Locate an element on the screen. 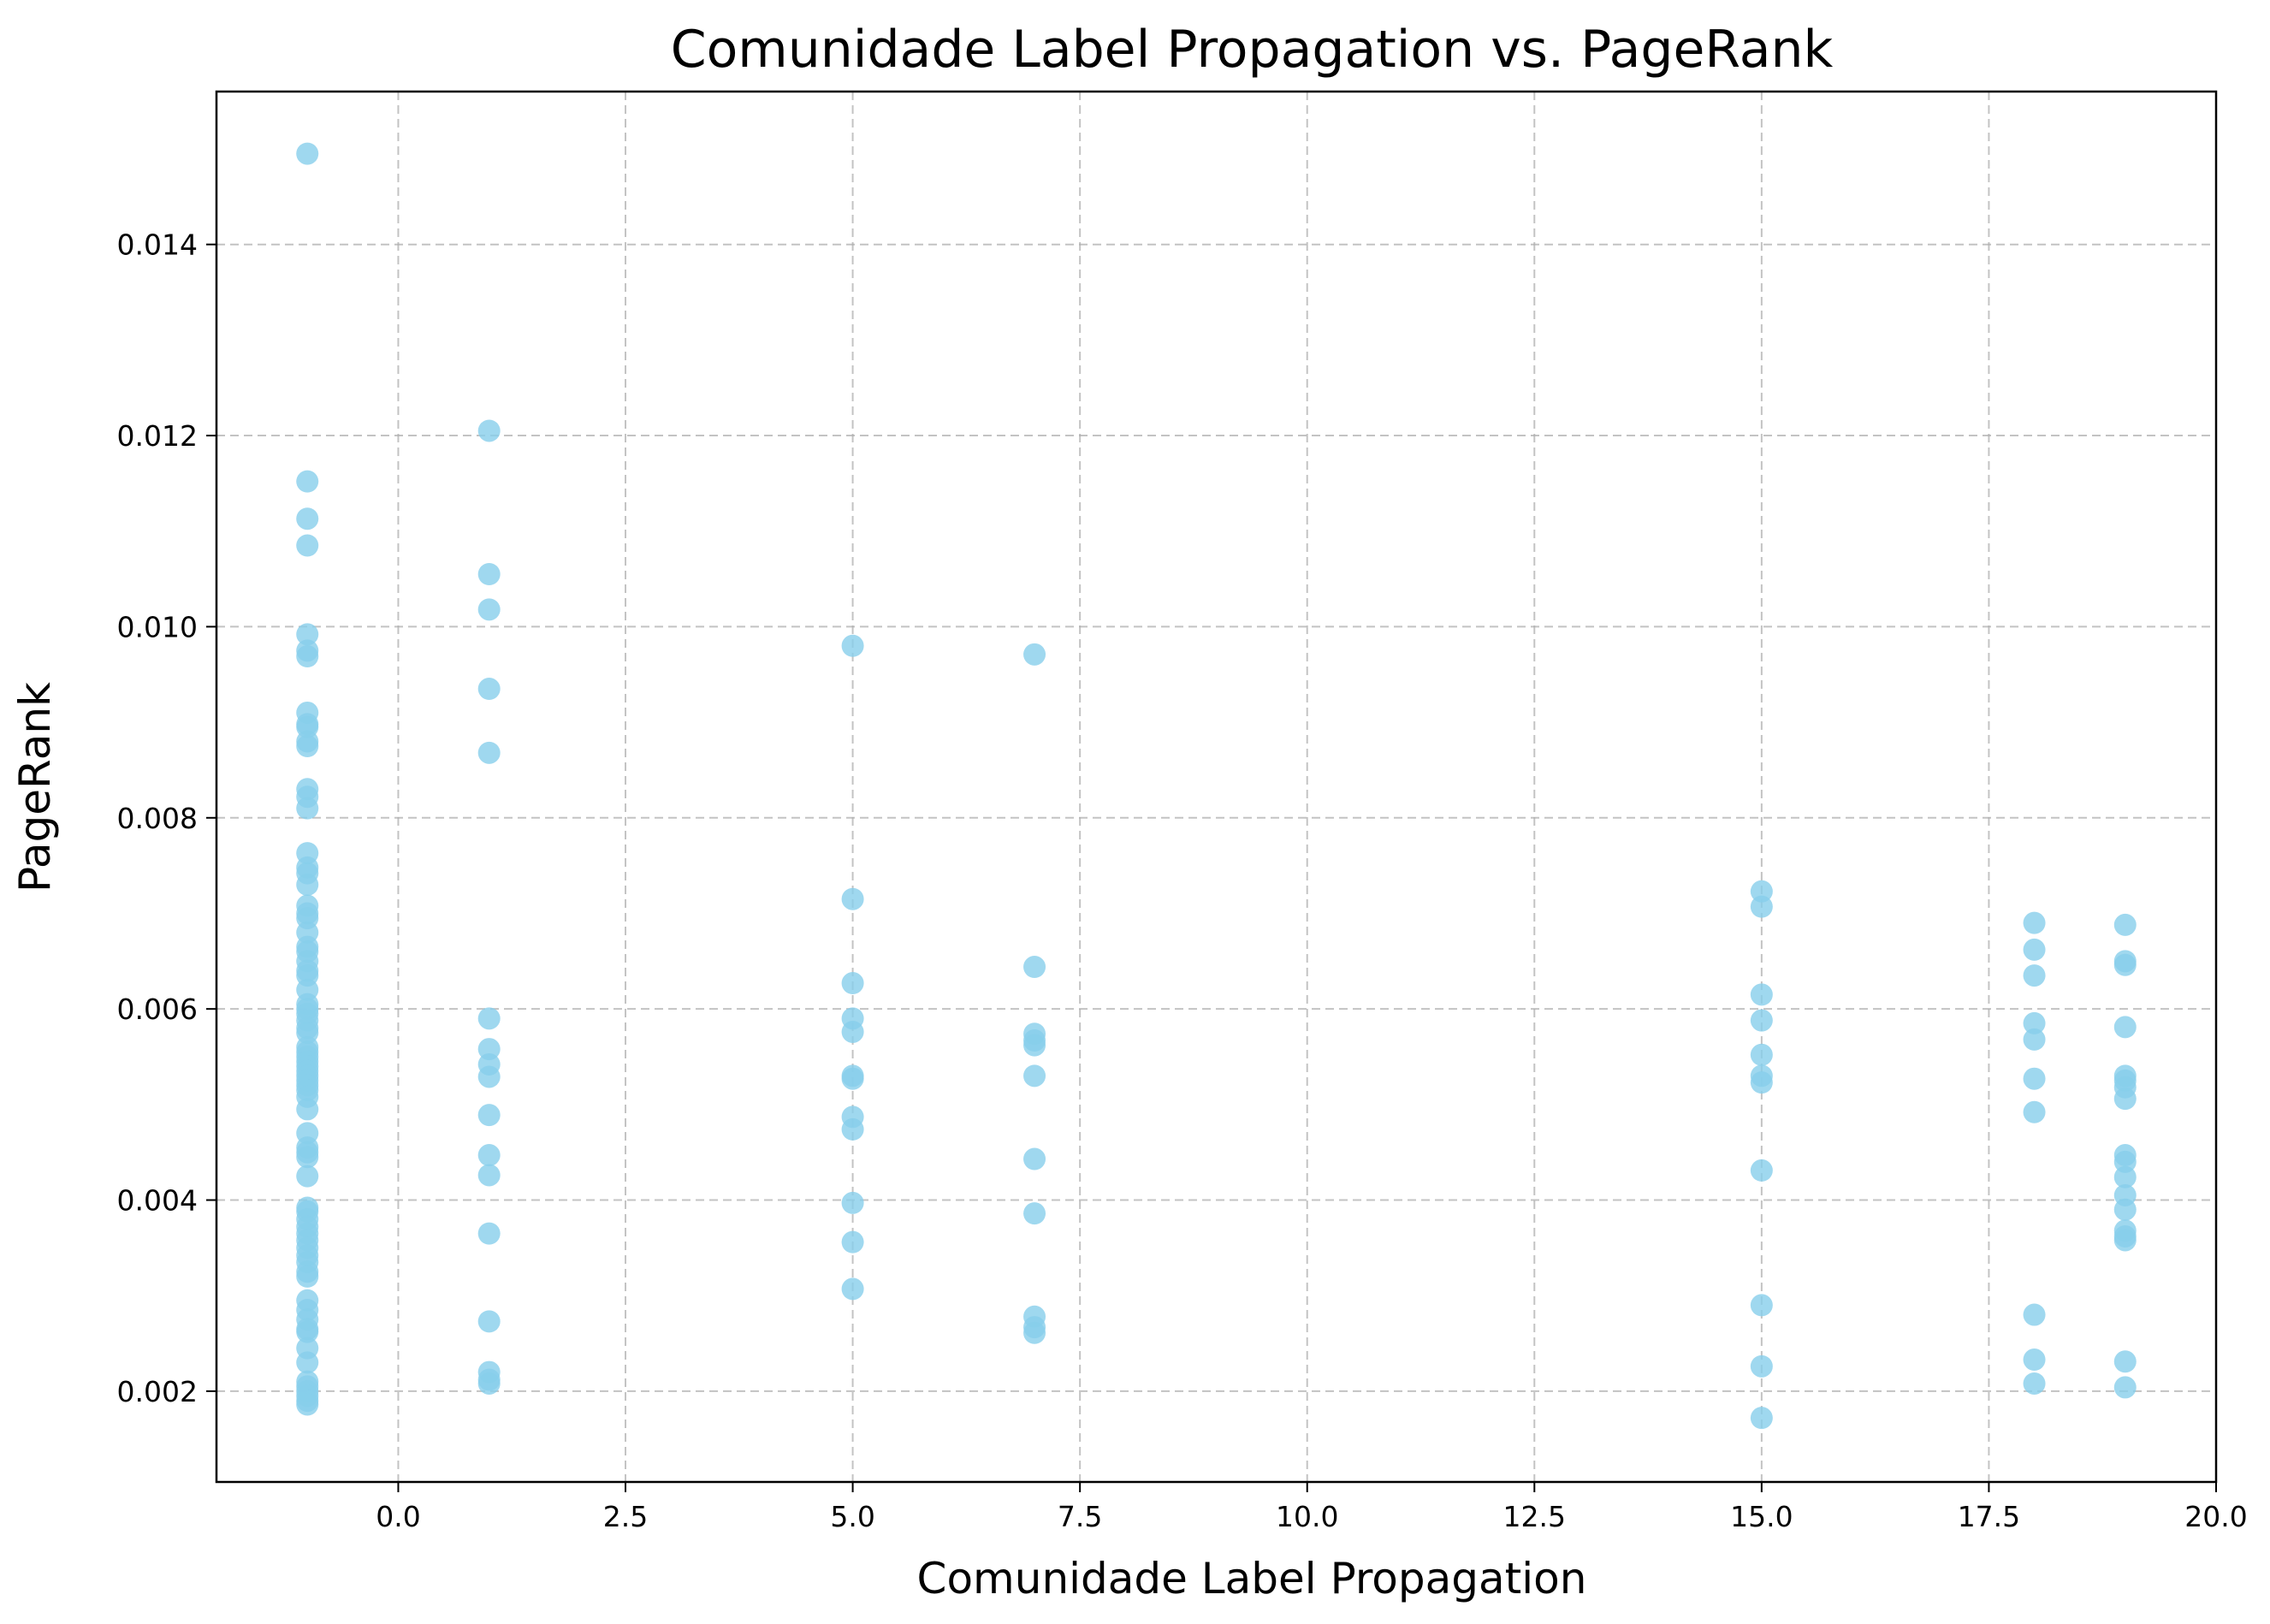 This screenshot has width=2270, height=1624. x-tick-label: 17.5 is located at coordinates (1989, 1516).